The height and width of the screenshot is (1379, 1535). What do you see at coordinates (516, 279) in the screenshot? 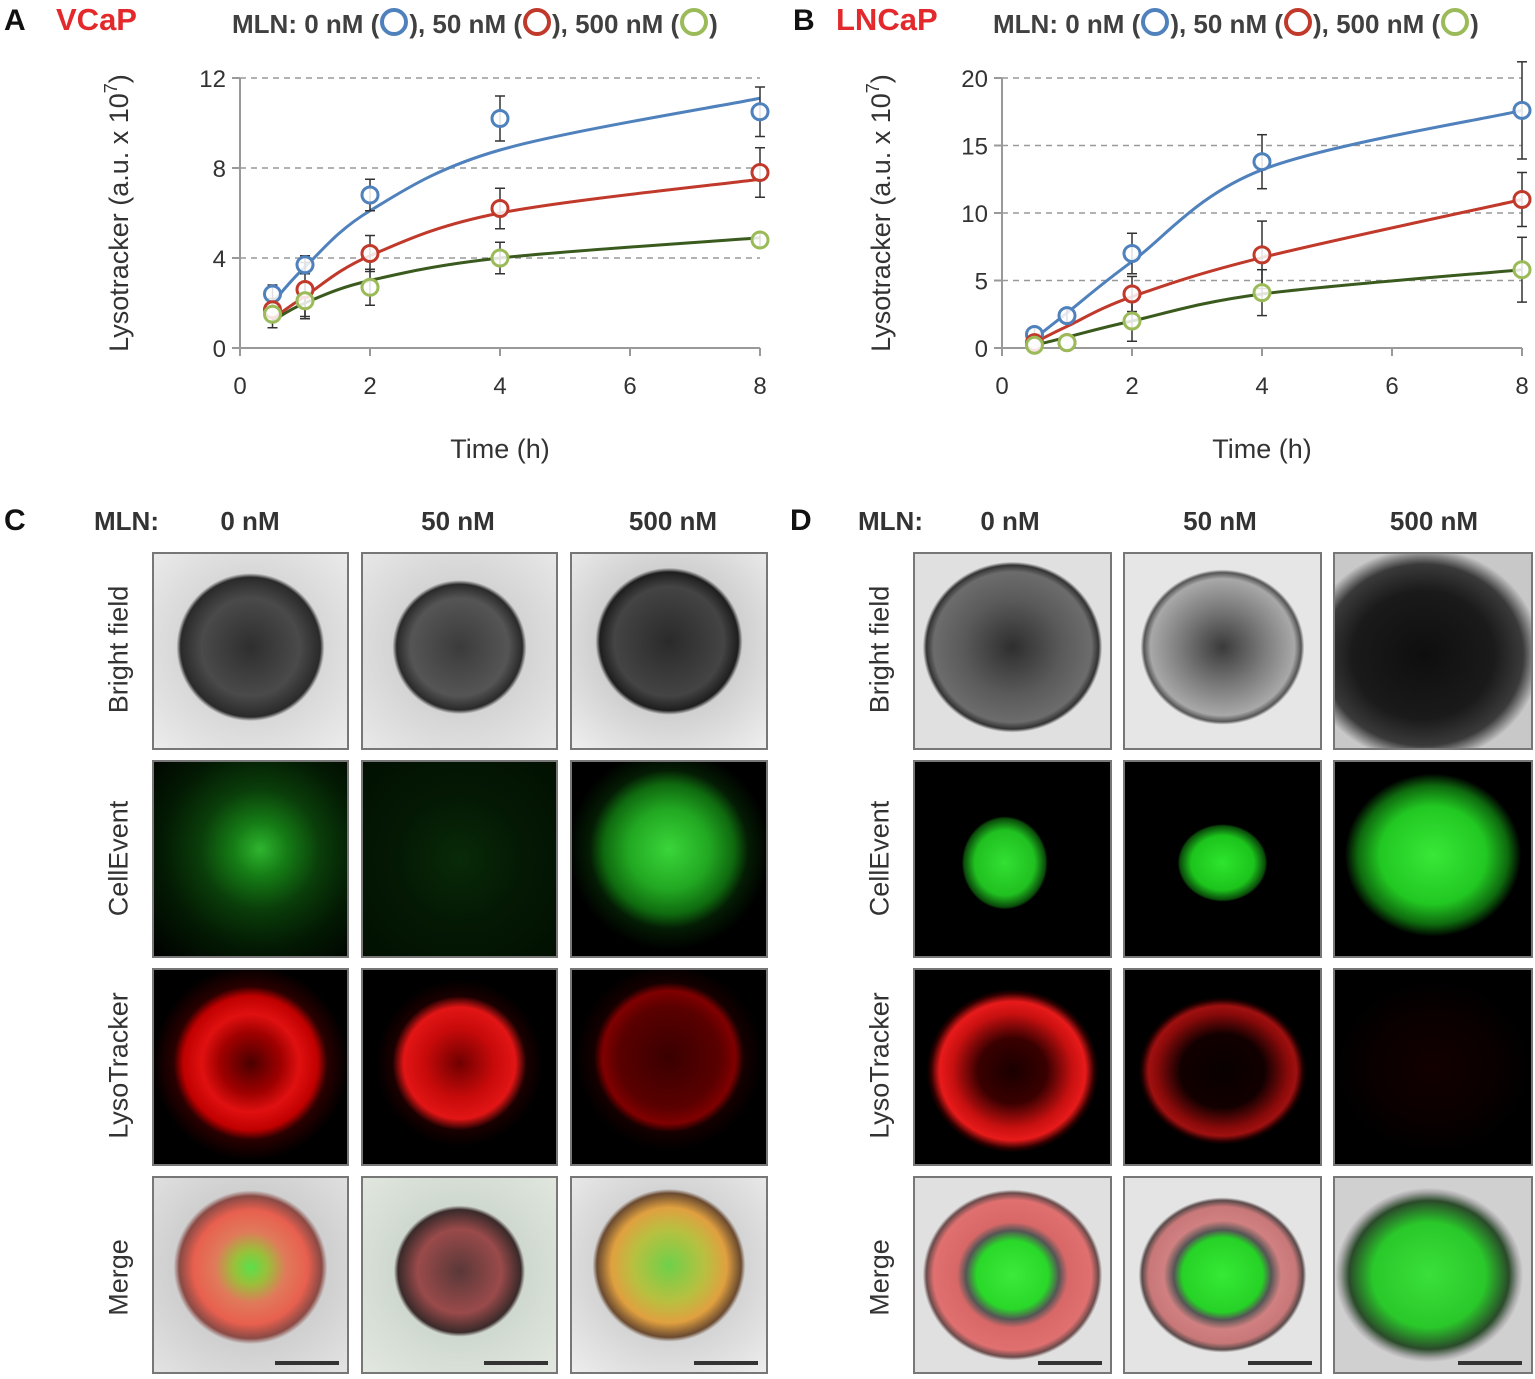
I see `fit-curve-500nM` at bounding box center [516, 279].